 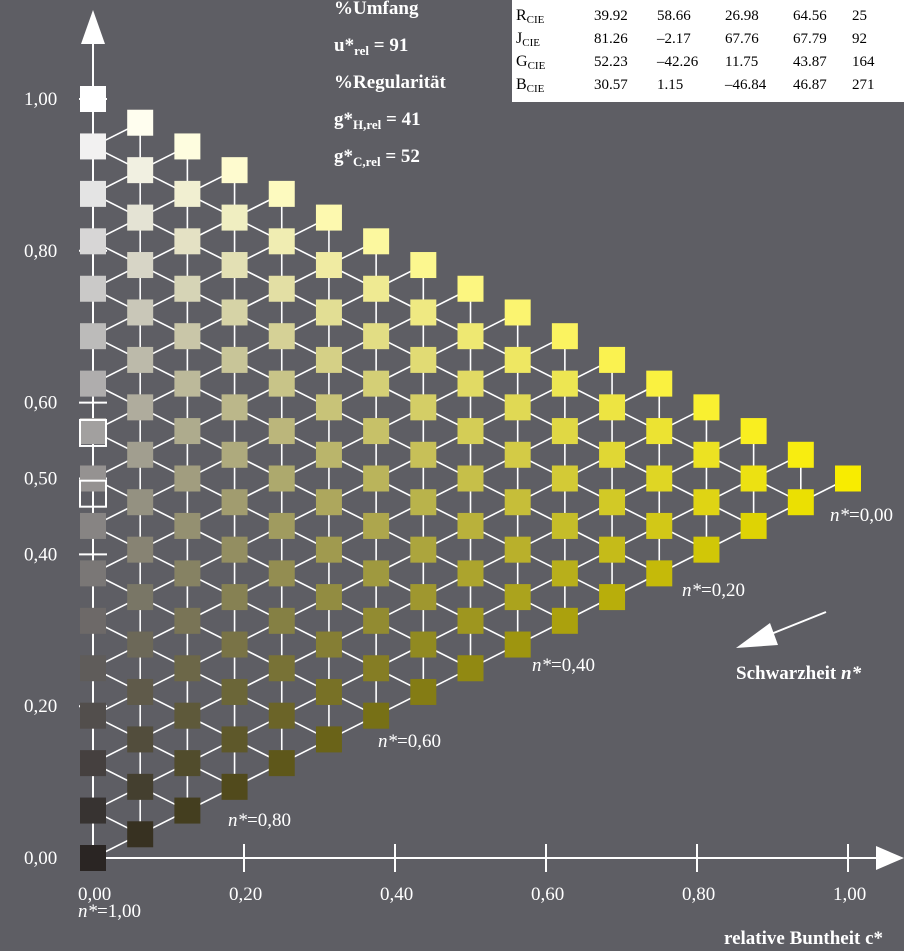 What do you see at coordinates (94, 894) in the screenshot?
I see `x-tick-label: 0,00` at bounding box center [94, 894].